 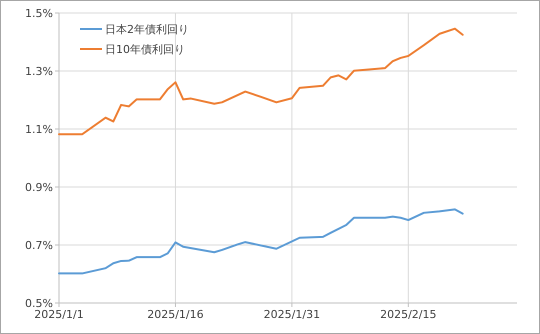 I want to click on line-series, so click(x=261, y=241).